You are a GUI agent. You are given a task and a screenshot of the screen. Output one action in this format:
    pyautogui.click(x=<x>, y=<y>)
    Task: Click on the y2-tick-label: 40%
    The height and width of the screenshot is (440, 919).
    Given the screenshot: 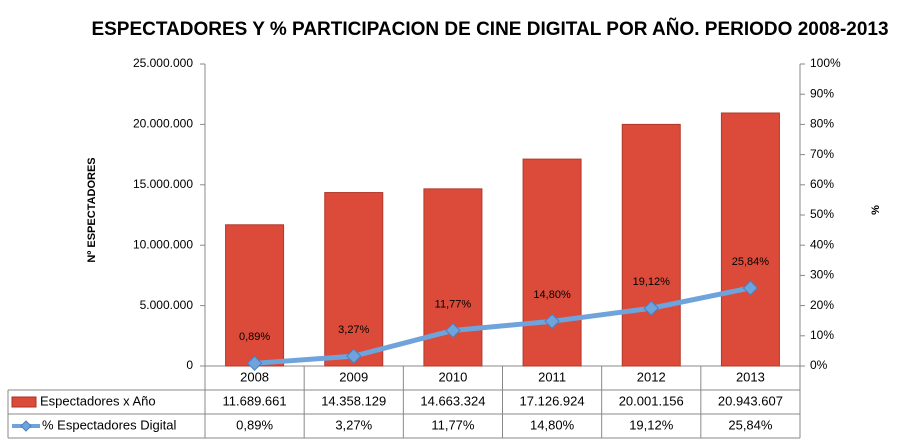 What is the action you would take?
    pyautogui.click(x=822, y=244)
    